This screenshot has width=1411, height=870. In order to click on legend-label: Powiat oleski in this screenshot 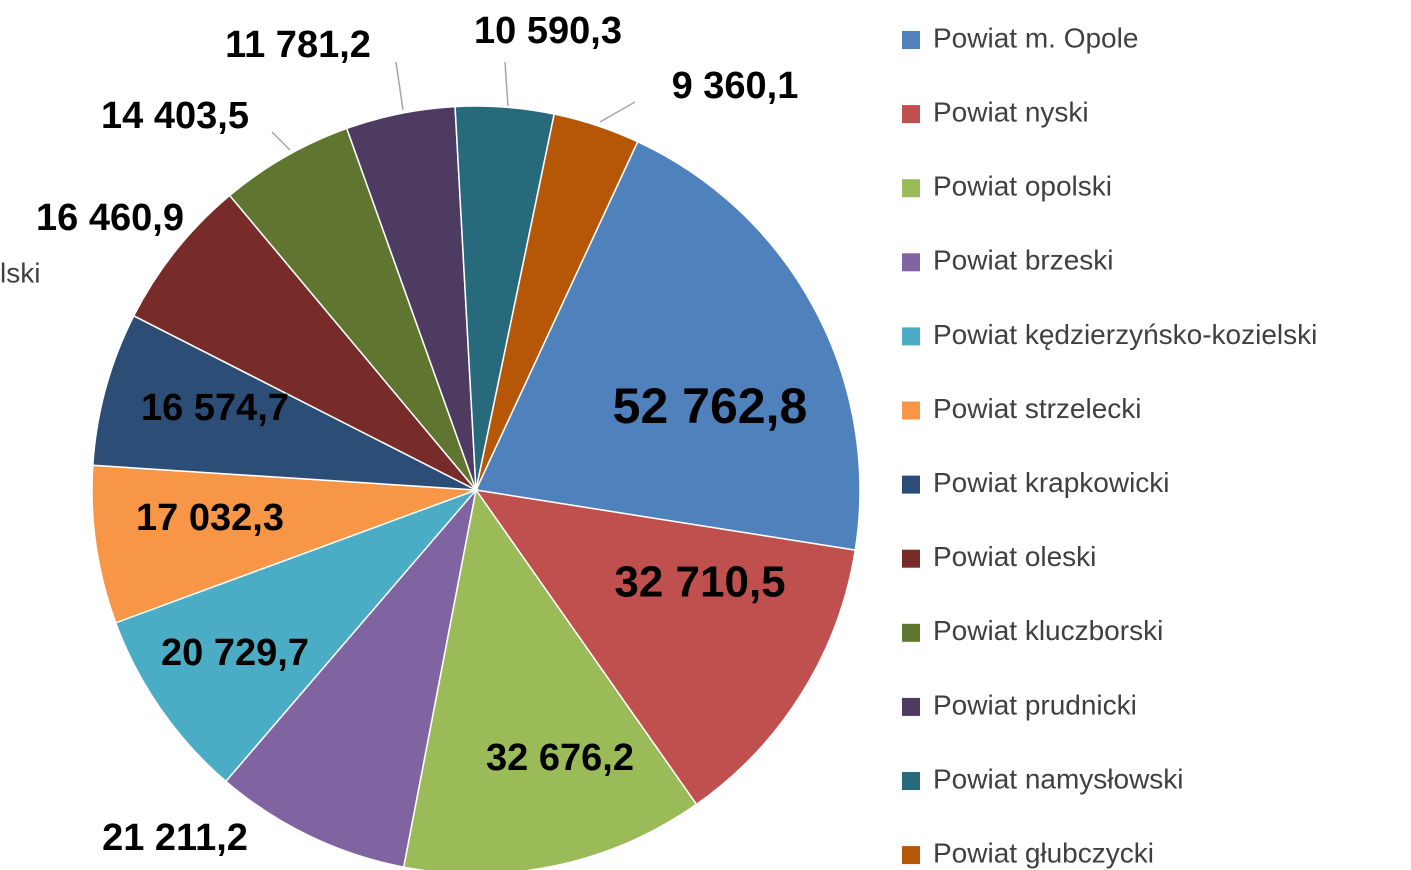, I will do `click(1014, 556)`.